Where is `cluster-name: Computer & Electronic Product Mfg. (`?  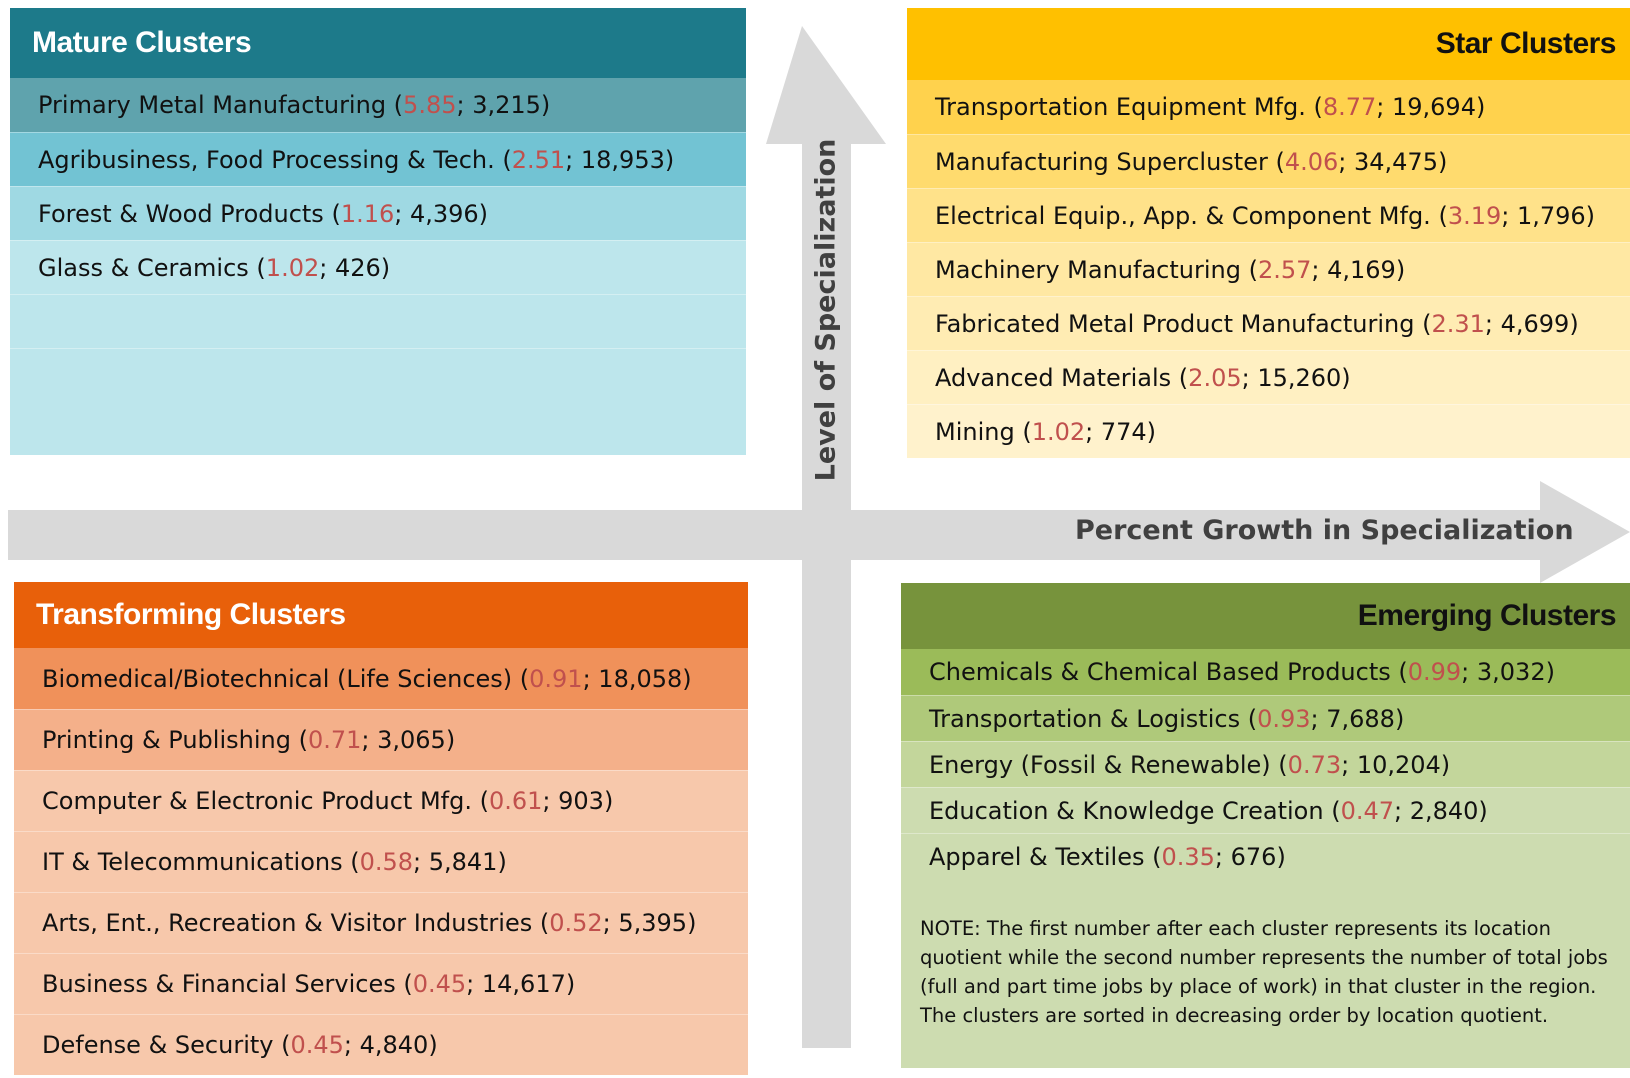 cluster-name: Computer & Electronic Product Mfg. ( is located at coordinates (265, 801).